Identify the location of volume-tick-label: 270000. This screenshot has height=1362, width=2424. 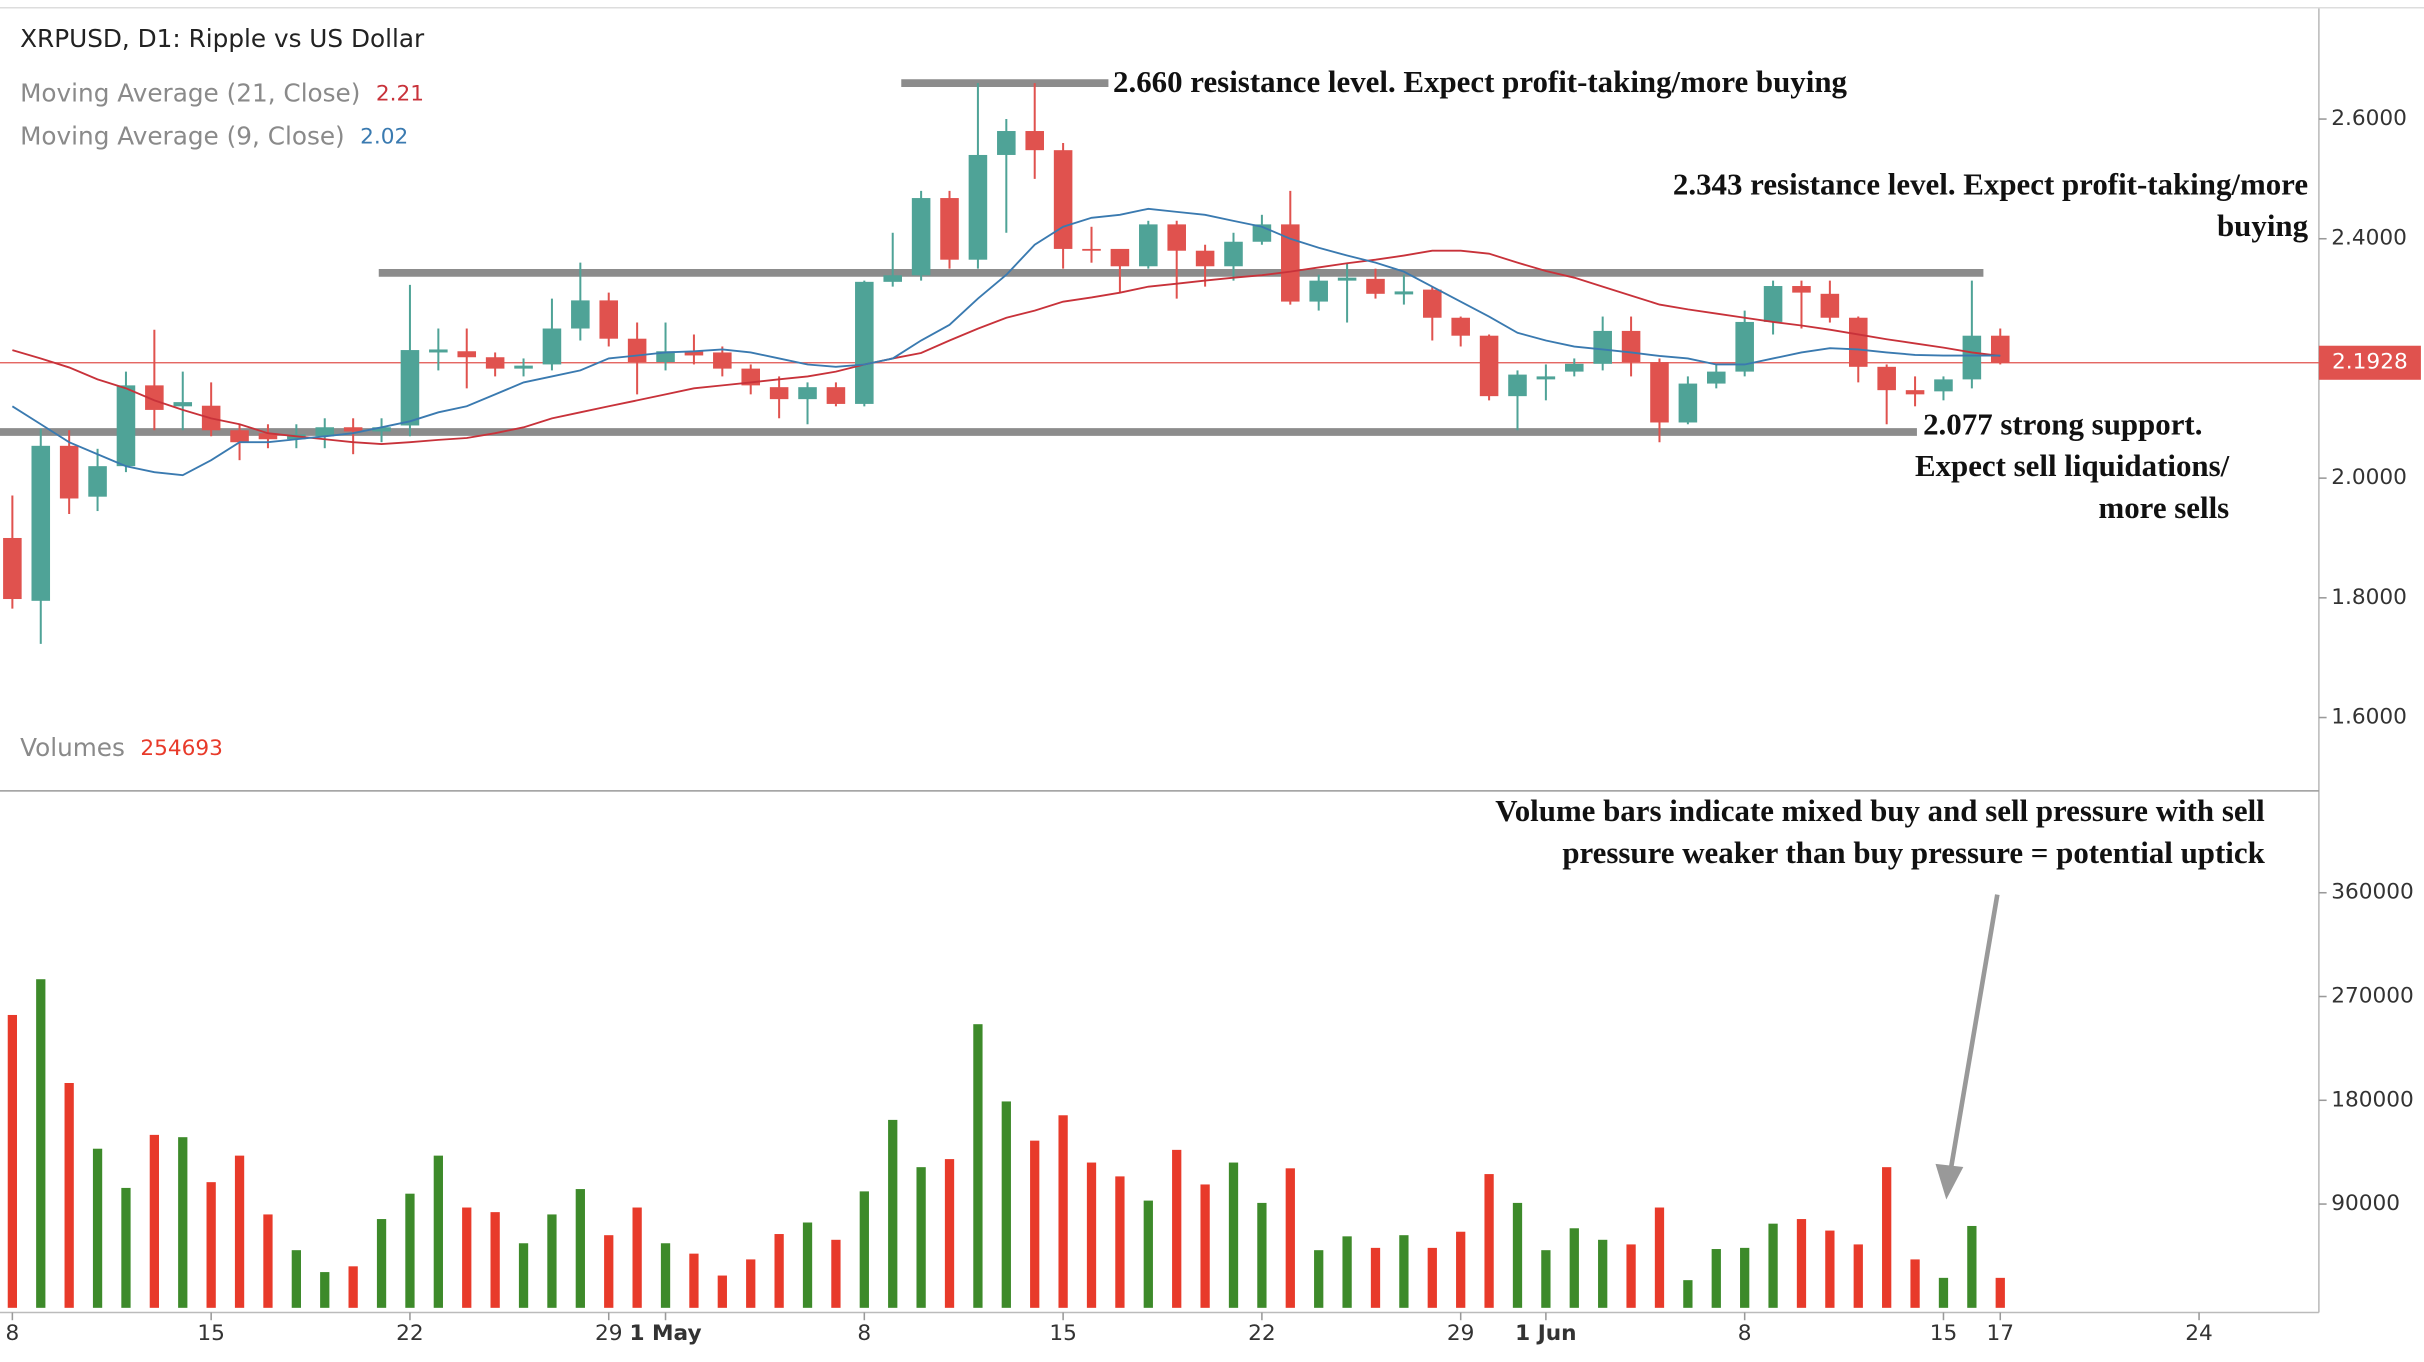
(2372, 996).